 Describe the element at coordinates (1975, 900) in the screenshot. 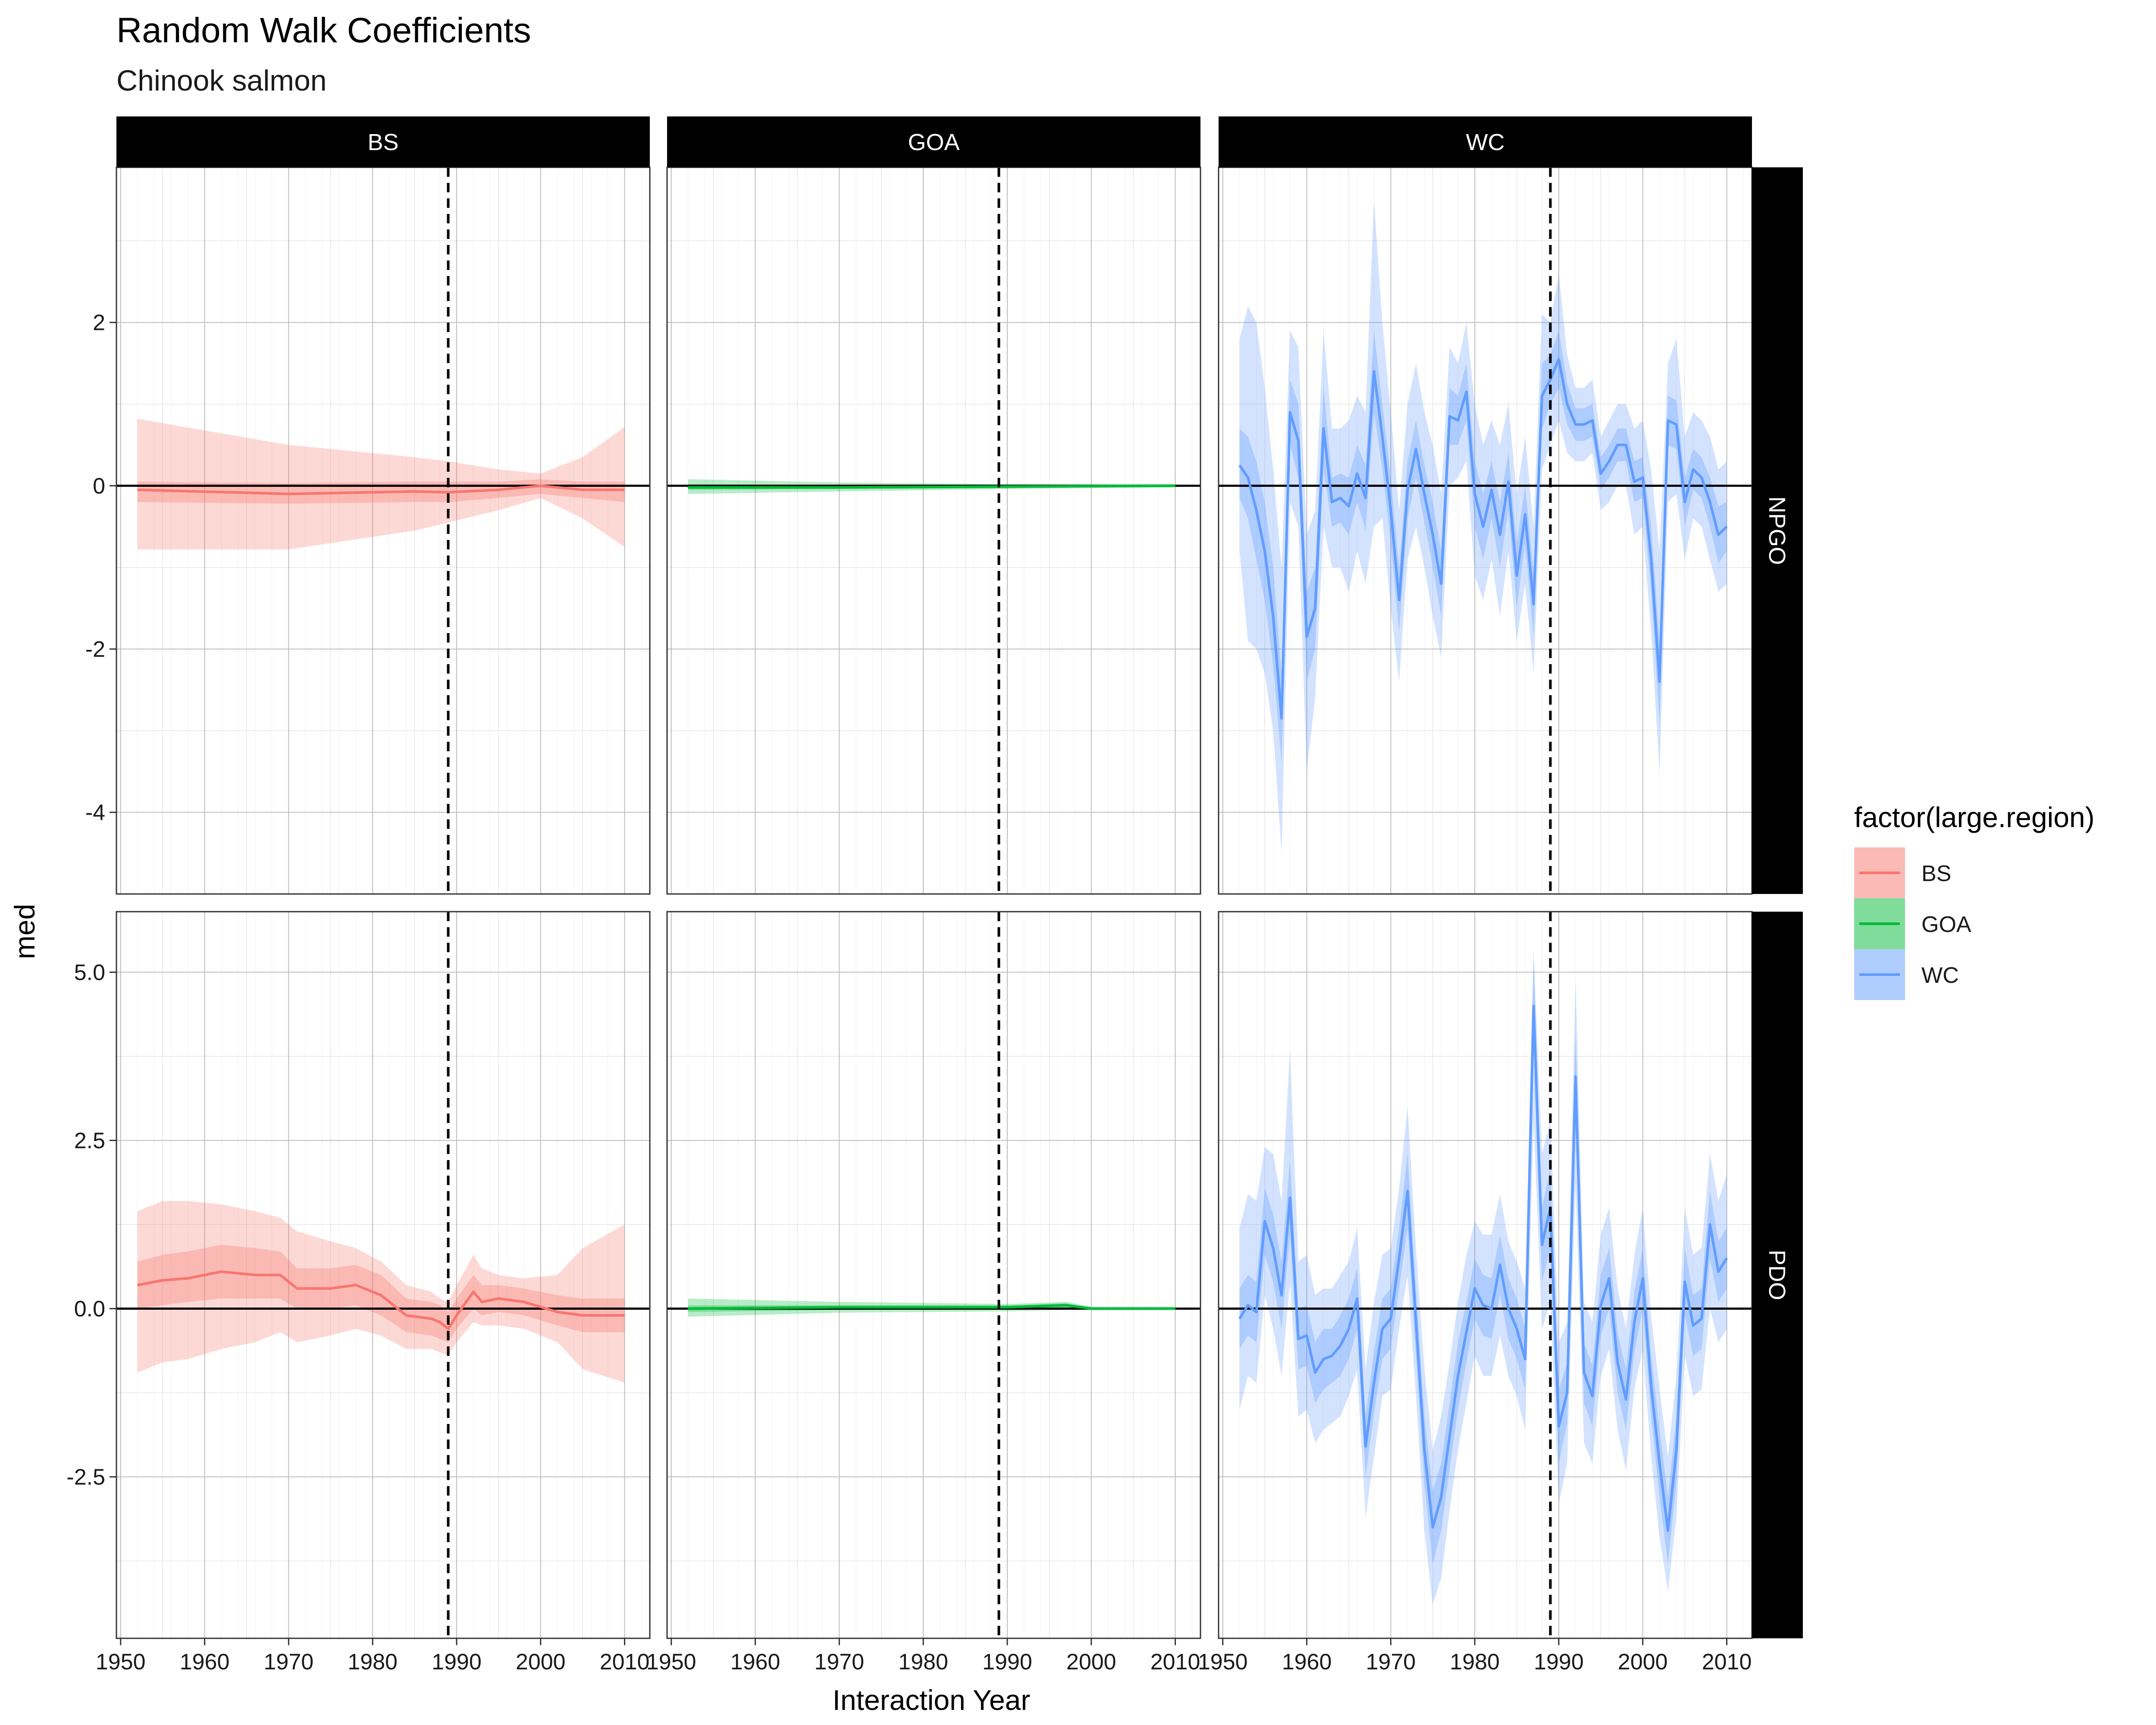

I see `legend: factor(large.region) BS GOA WC` at that location.